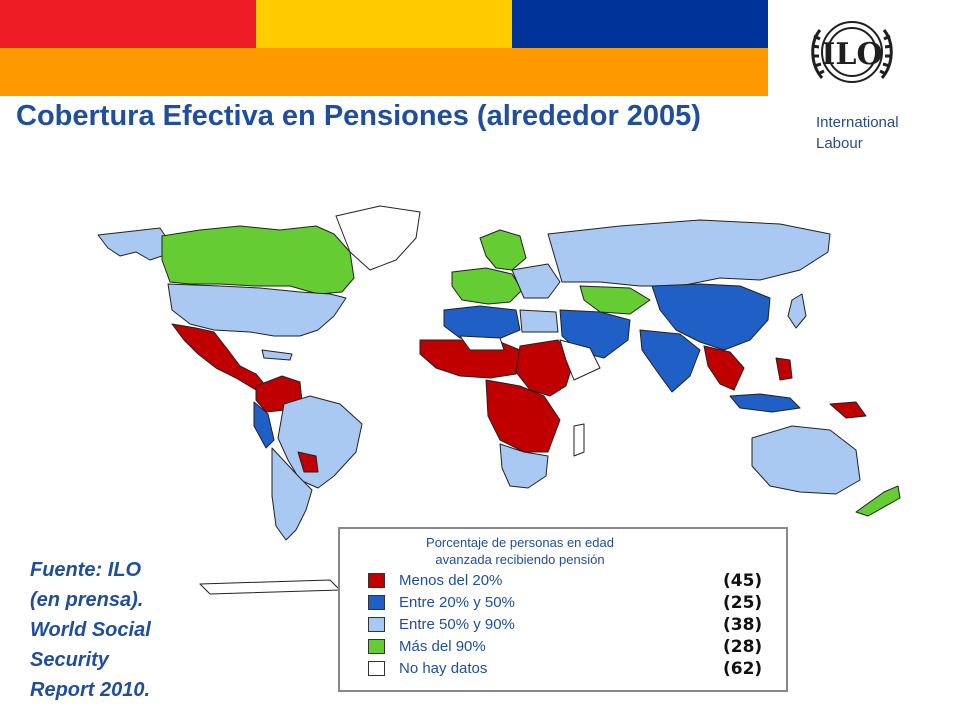  I want to click on legend-label: Entre 20% y 50%, so click(457, 602).